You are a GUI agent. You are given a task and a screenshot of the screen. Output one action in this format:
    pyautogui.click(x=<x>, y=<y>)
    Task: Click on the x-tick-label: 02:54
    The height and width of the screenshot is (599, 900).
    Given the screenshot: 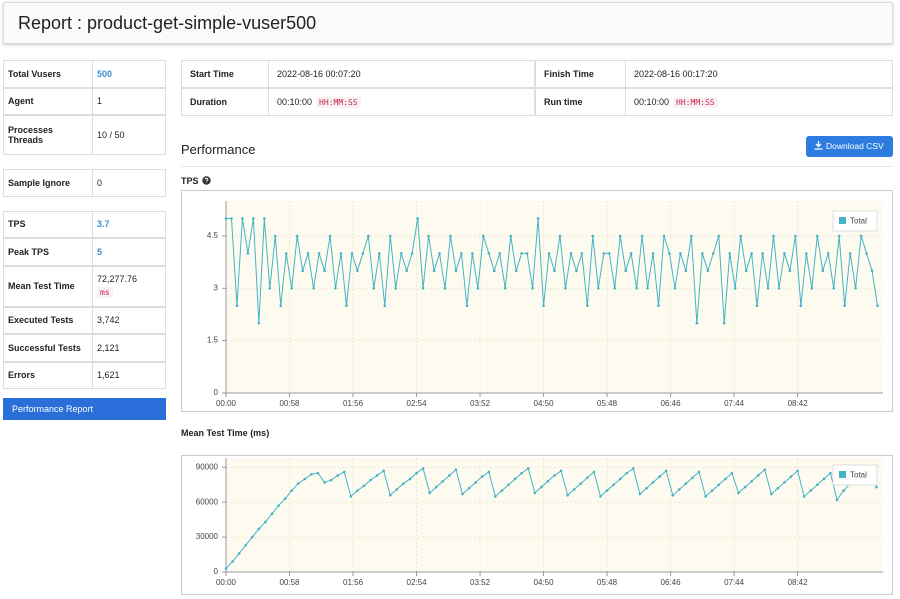 What is the action you would take?
    pyautogui.click(x=417, y=582)
    